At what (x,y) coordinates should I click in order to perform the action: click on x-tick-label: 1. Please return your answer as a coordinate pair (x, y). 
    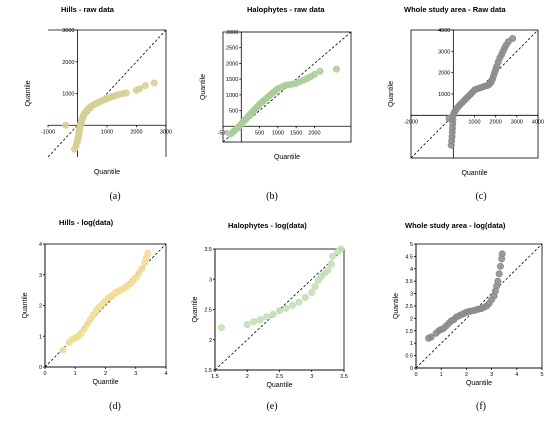
    Looking at the image, I should click on (441, 375).